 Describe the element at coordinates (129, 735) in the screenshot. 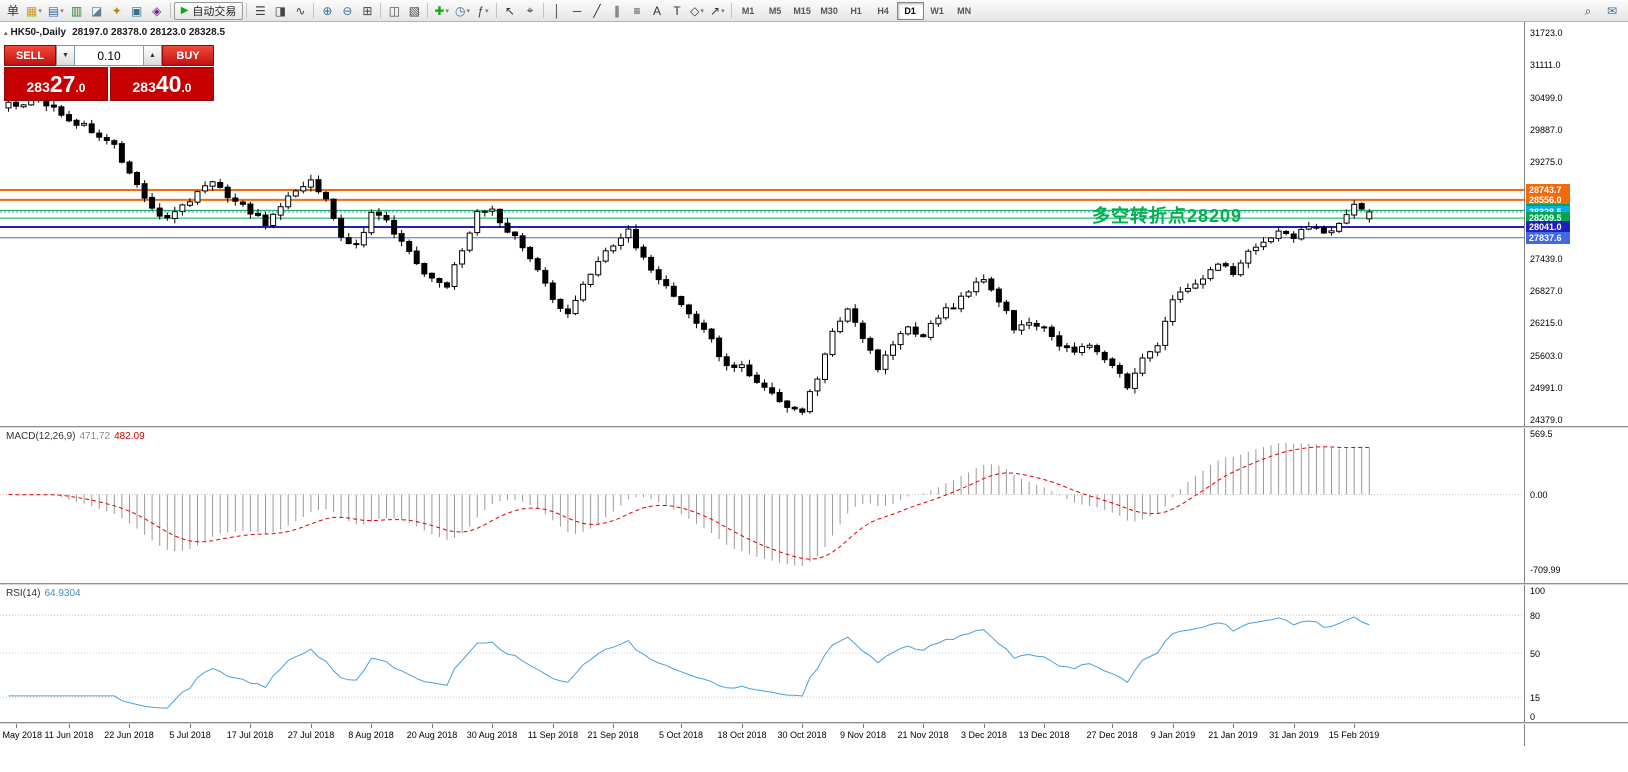

I see `time-axis-label: 22 Jun 2018` at that location.